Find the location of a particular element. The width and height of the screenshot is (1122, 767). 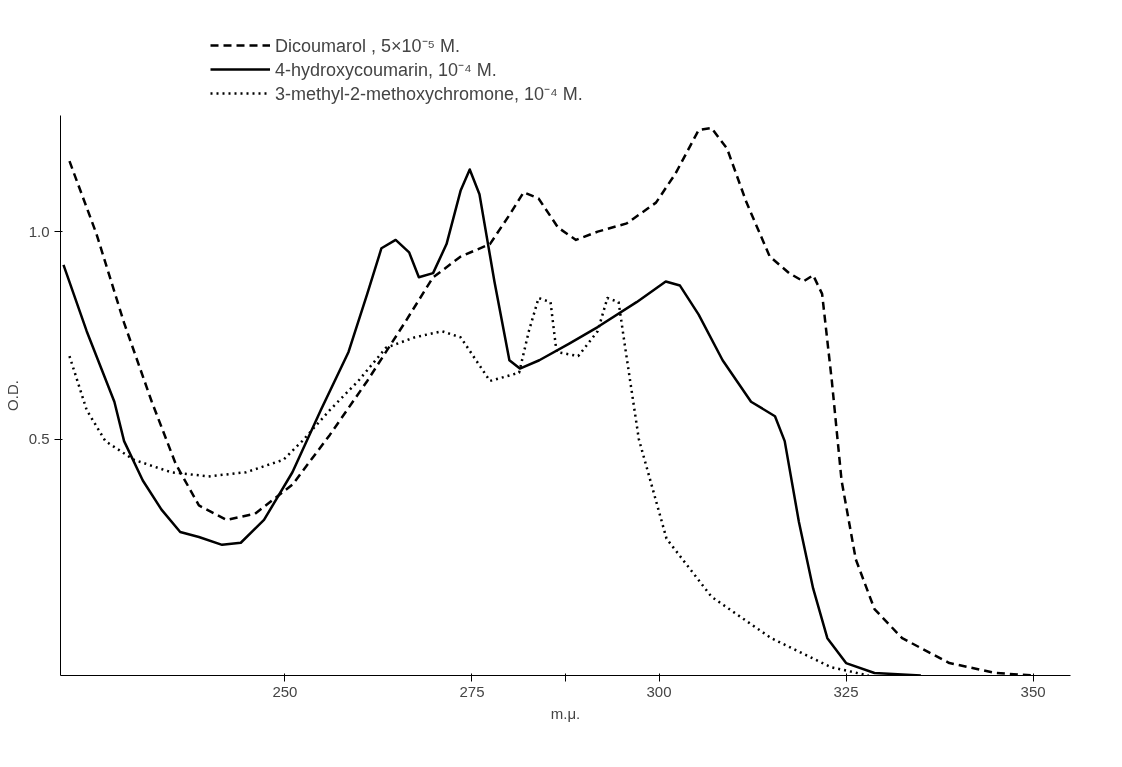

y-tick-label: 1.0 is located at coordinates (39, 231).